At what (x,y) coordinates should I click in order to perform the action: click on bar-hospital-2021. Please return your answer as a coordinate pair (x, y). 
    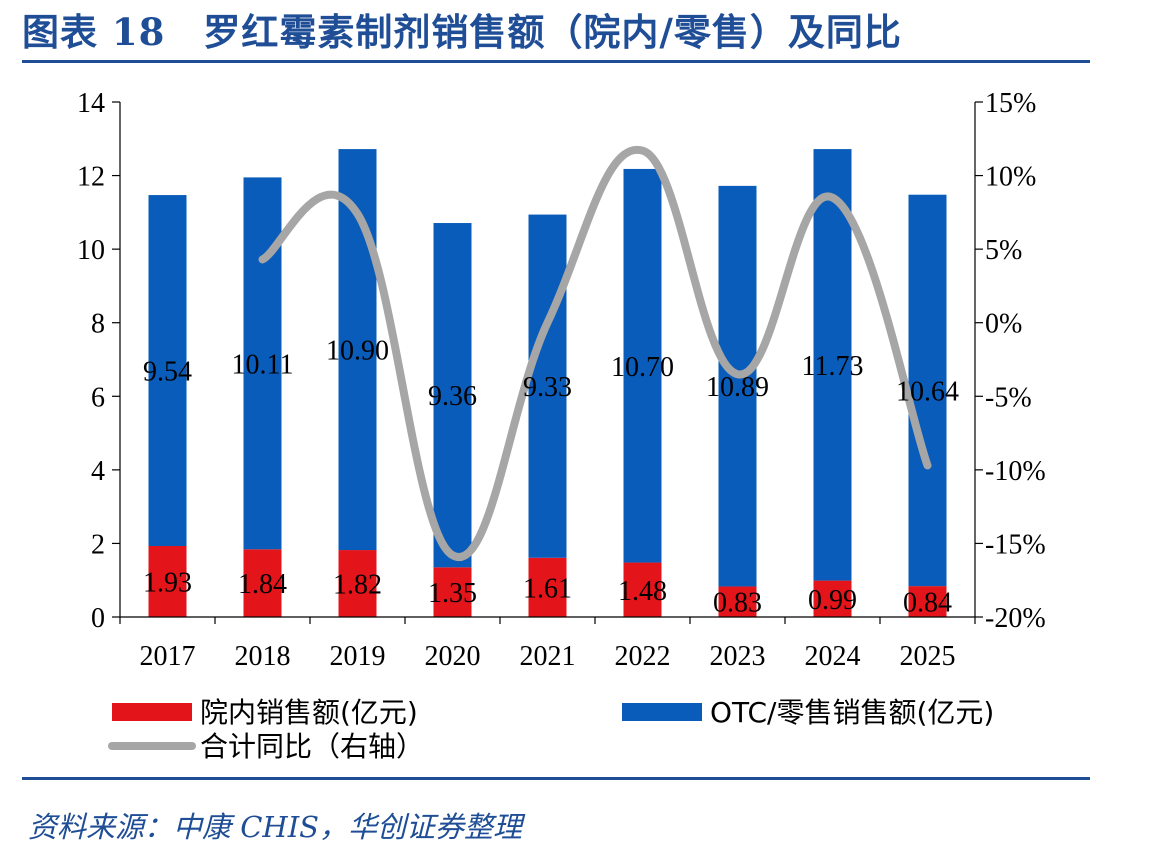
    Looking at the image, I should click on (547, 587).